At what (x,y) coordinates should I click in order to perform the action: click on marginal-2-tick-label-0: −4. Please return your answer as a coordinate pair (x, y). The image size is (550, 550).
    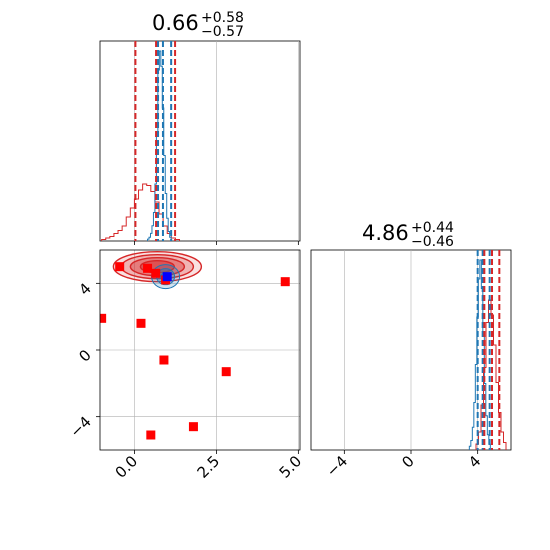
    Looking at the image, I should click on (337, 466).